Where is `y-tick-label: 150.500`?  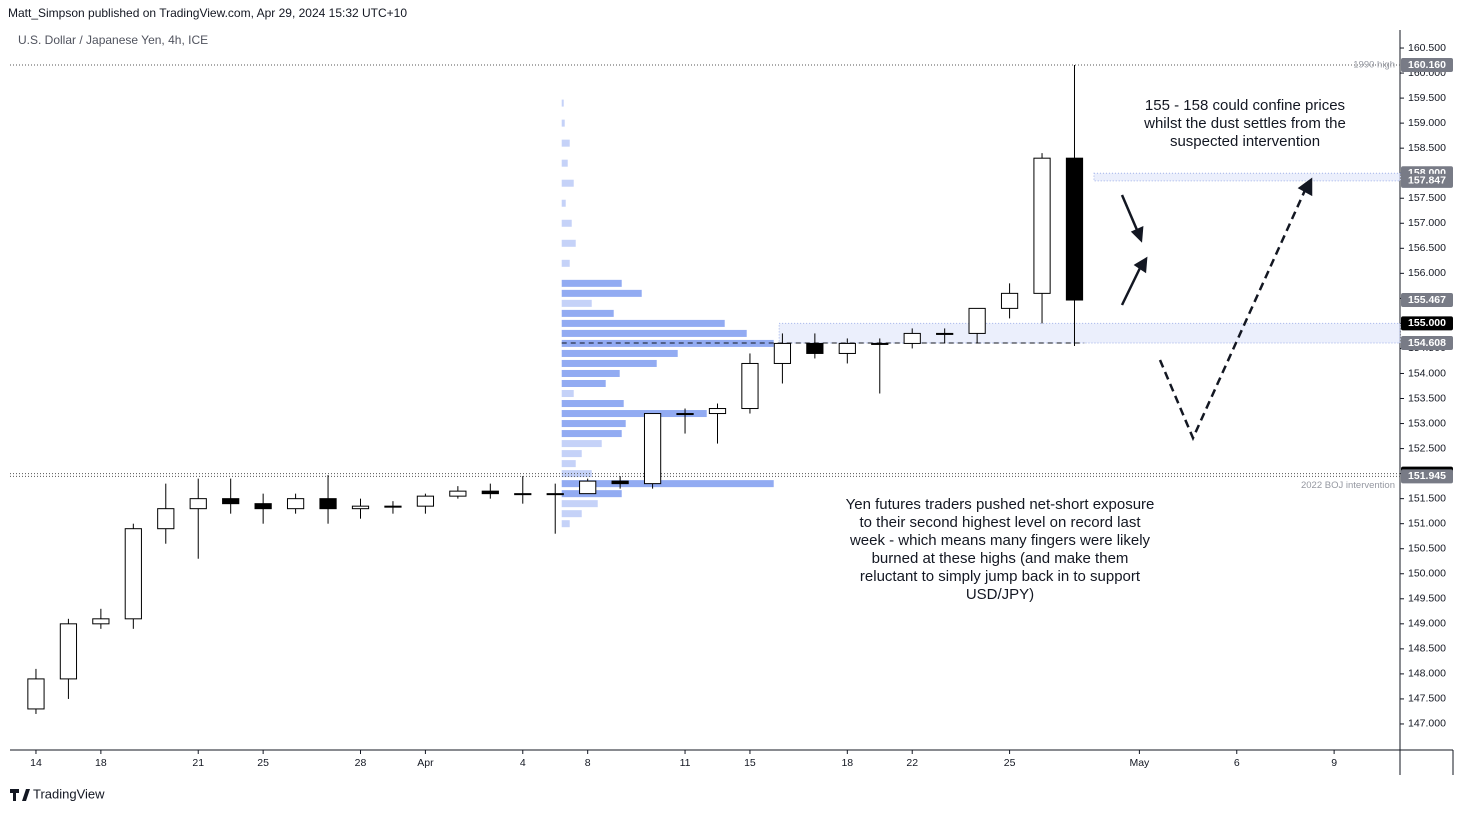 y-tick-label: 150.500 is located at coordinates (1427, 549).